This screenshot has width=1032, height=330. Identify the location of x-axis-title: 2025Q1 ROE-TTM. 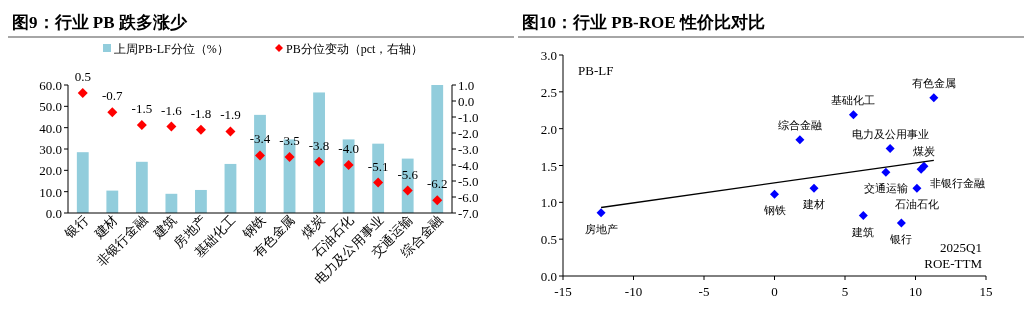
(953, 255).